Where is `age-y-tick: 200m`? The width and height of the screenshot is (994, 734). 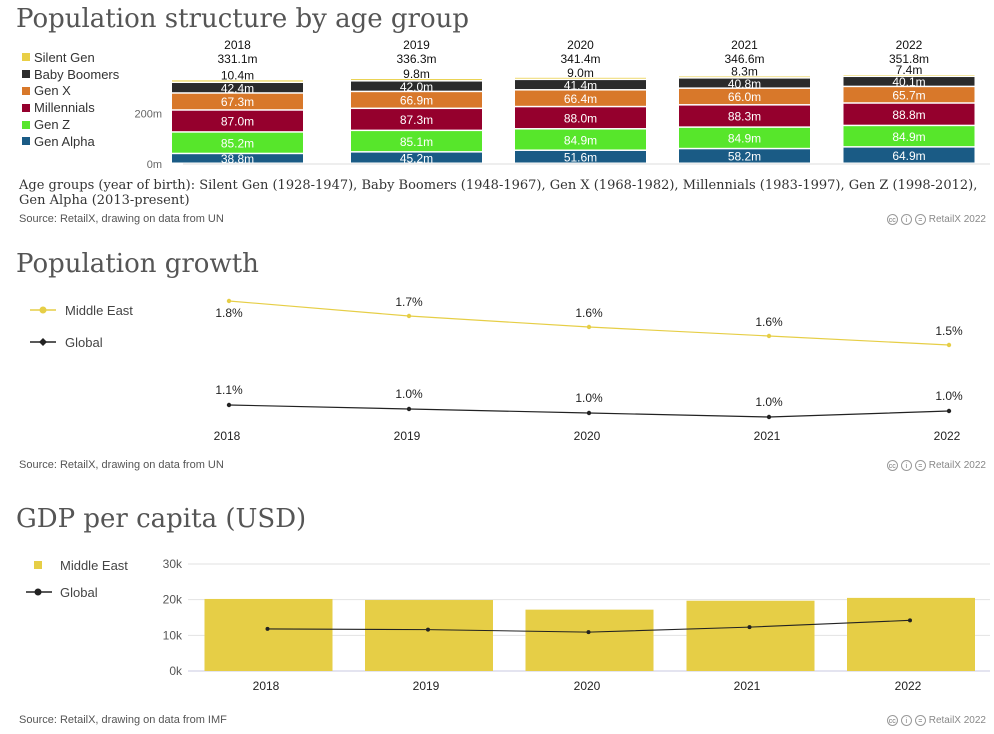
age-y-tick: 200m is located at coordinates (148, 115).